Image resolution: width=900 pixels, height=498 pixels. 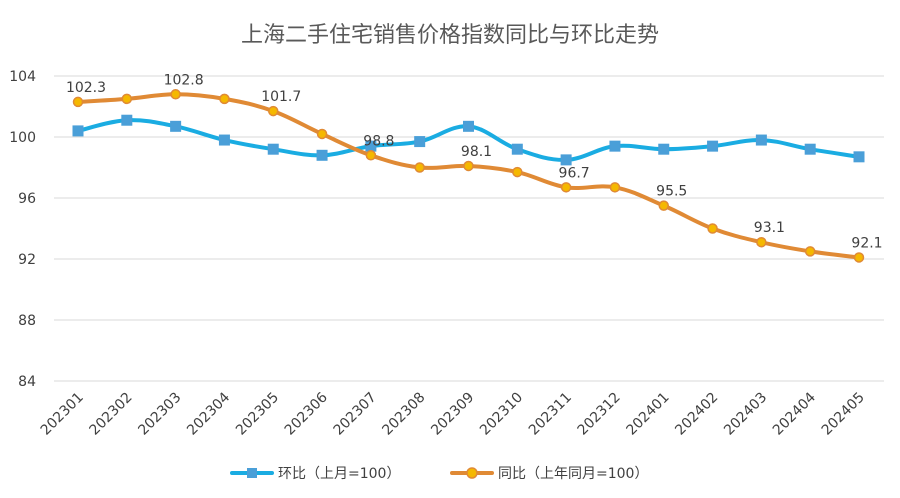 I want to click on x-tick-label: 202312, so click(x=599, y=414).